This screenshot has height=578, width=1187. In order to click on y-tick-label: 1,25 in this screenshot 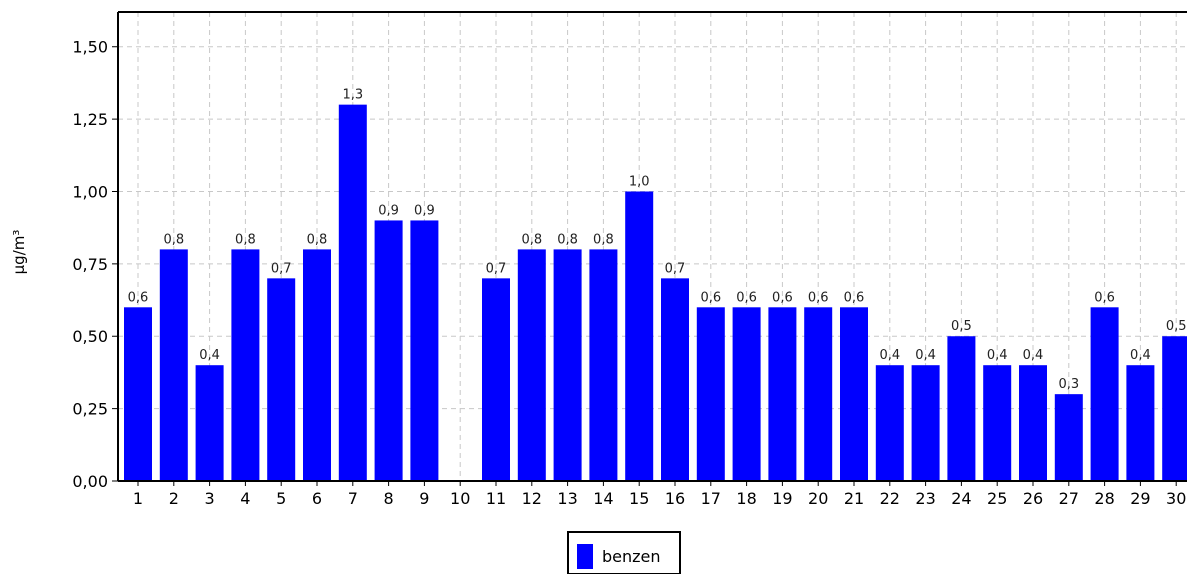, I will do `click(90, 119)`.